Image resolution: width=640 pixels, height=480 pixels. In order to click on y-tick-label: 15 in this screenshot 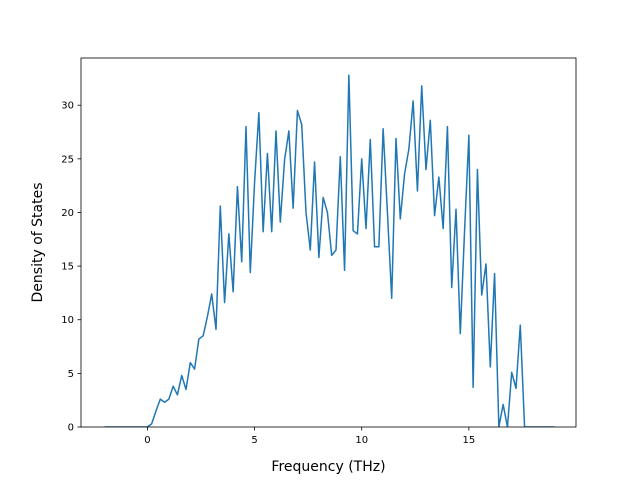, I will do `click(67, 267)`.